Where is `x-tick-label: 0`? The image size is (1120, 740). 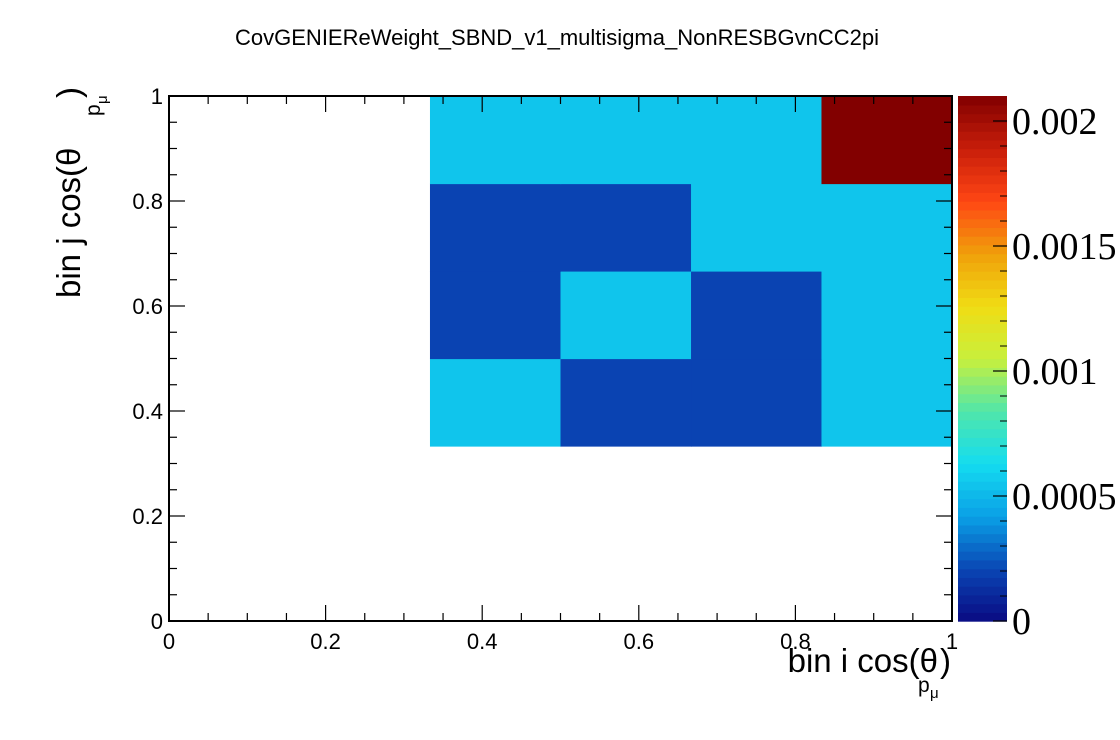 x-tick-label: 0 is located at coordinates (169, 641).